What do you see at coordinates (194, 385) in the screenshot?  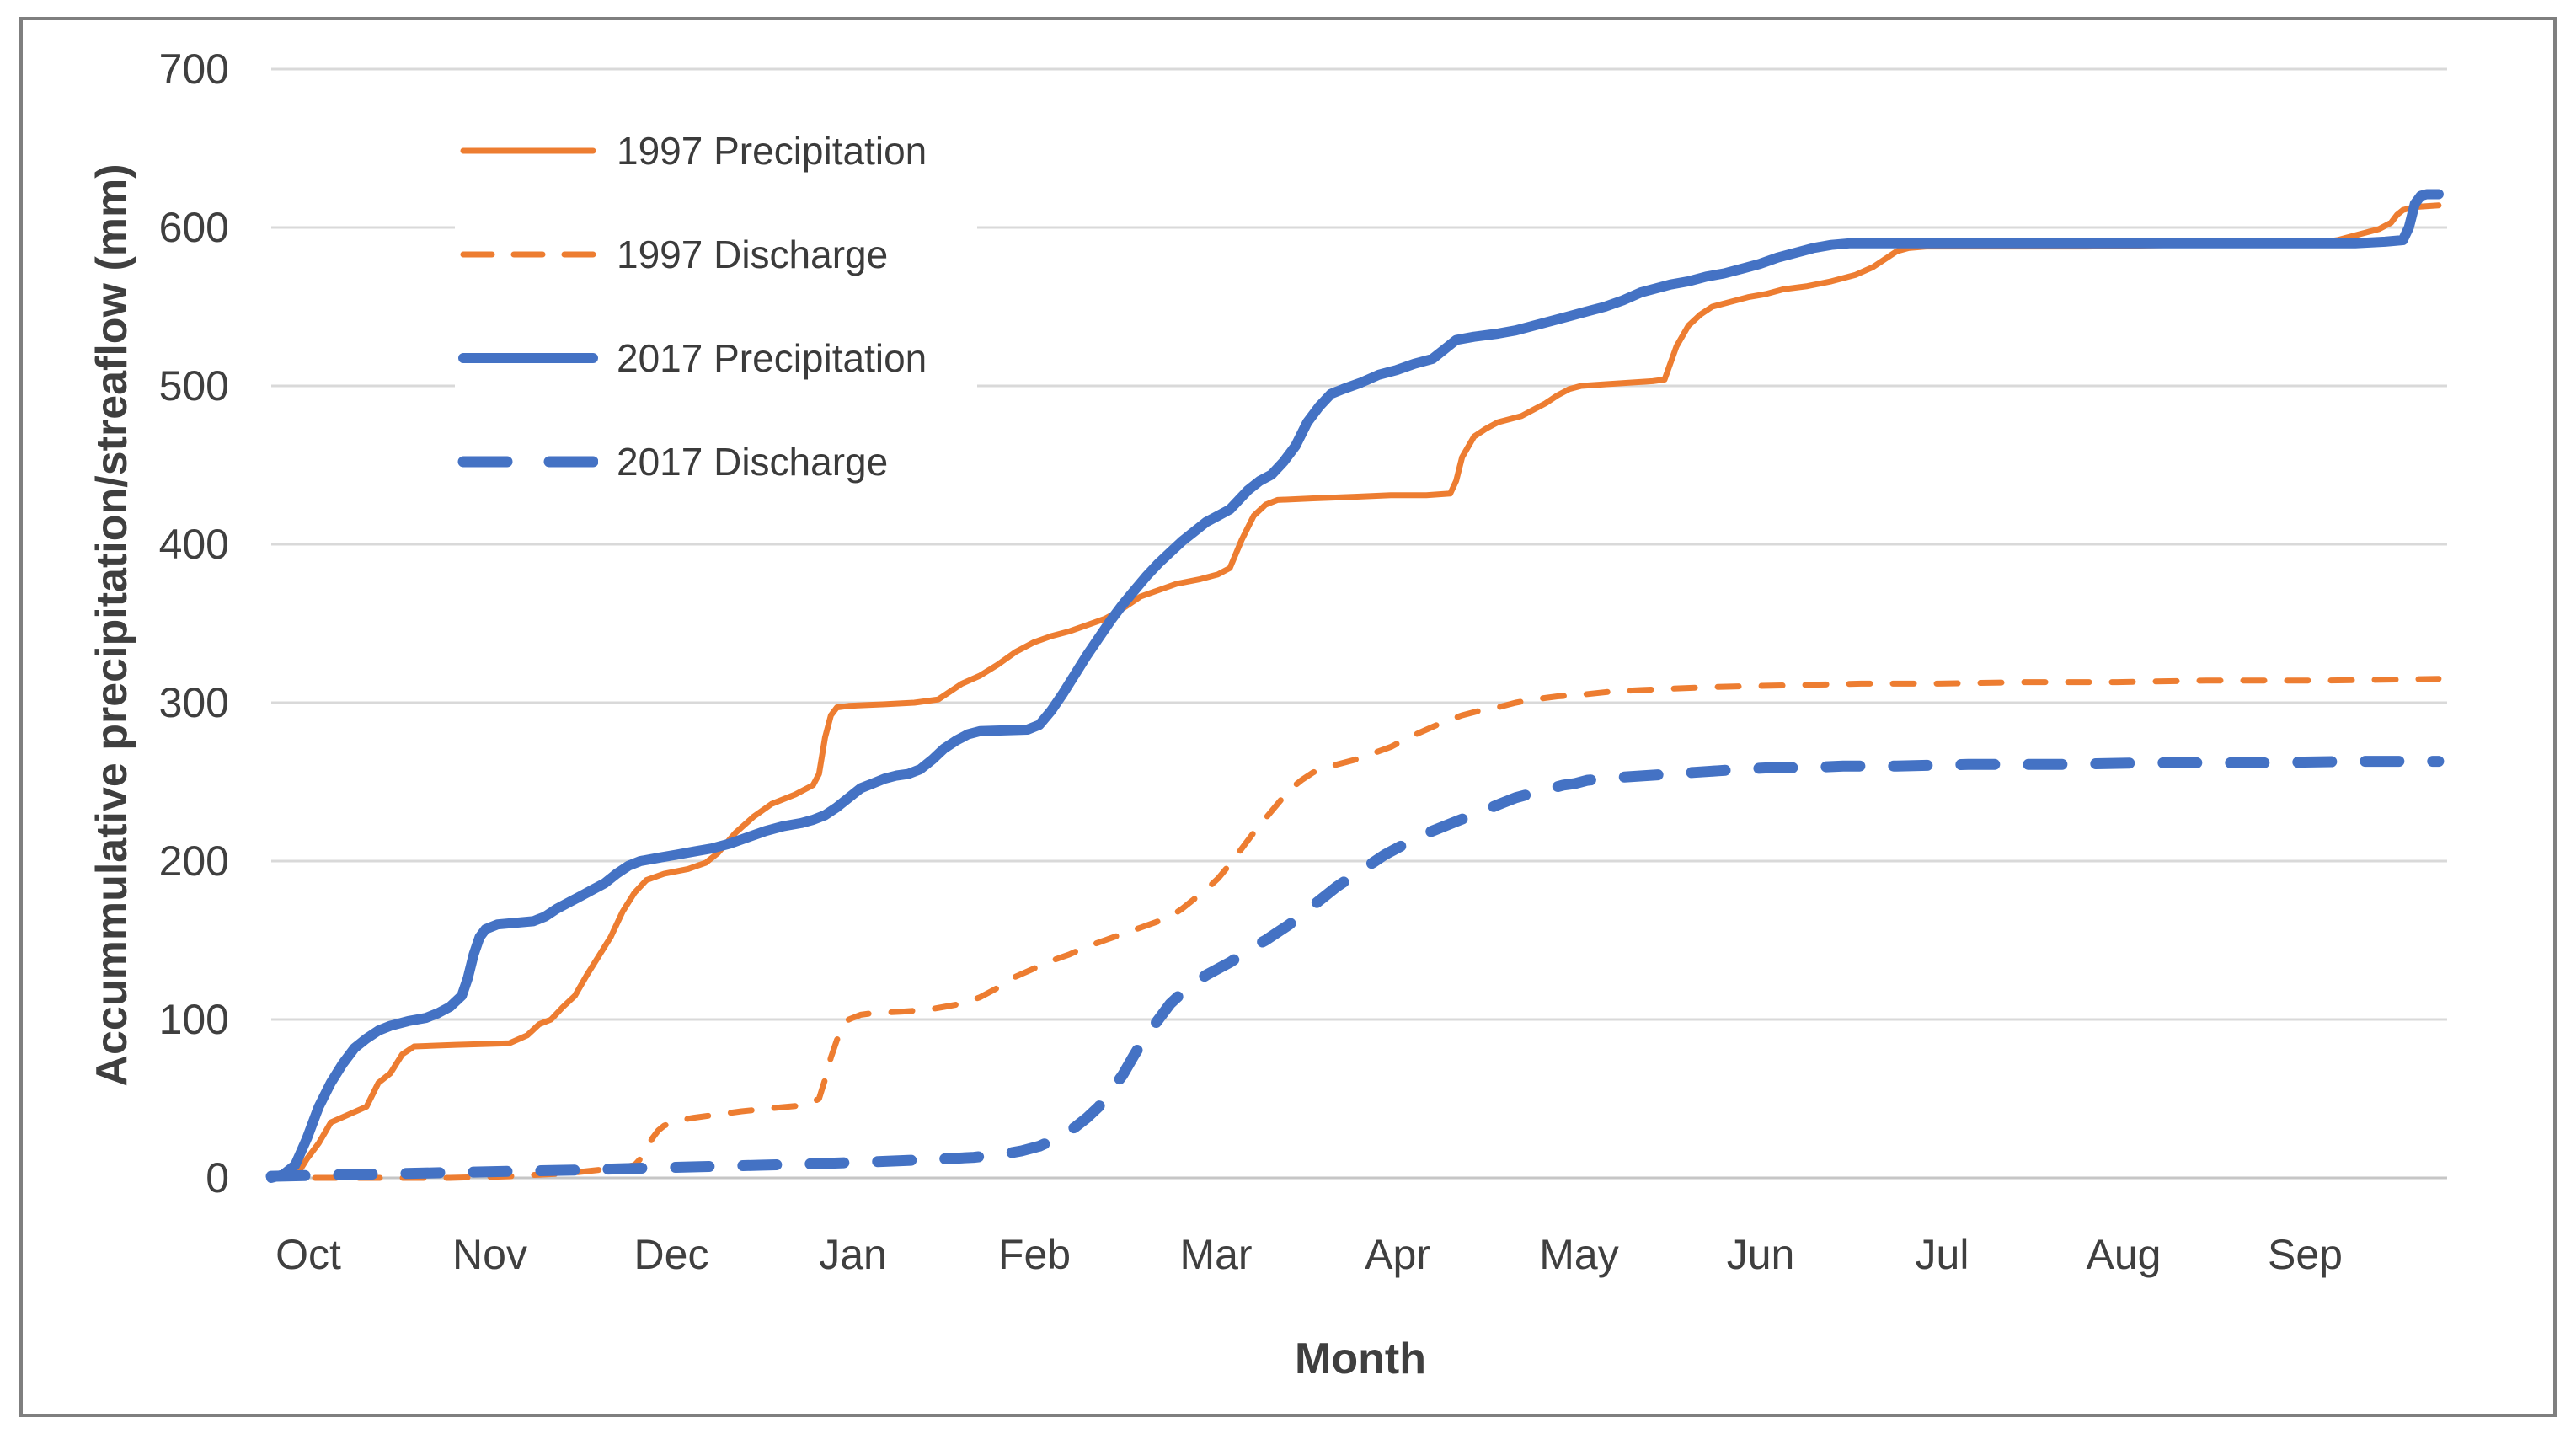 I see `y-tick-label-500: 500` at bounding box center [194, 385].